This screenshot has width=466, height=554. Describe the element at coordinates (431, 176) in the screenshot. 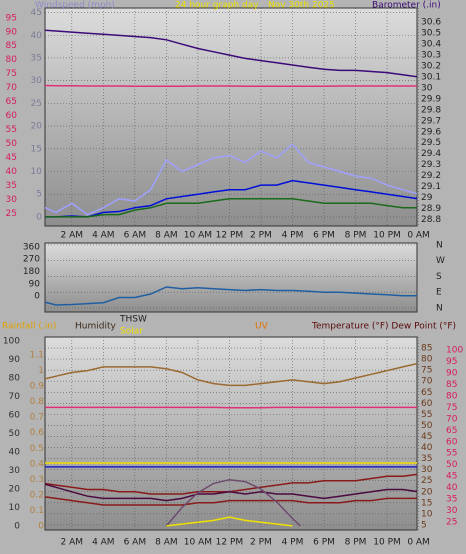

I see `y-tick-label: 29.2` at that location.